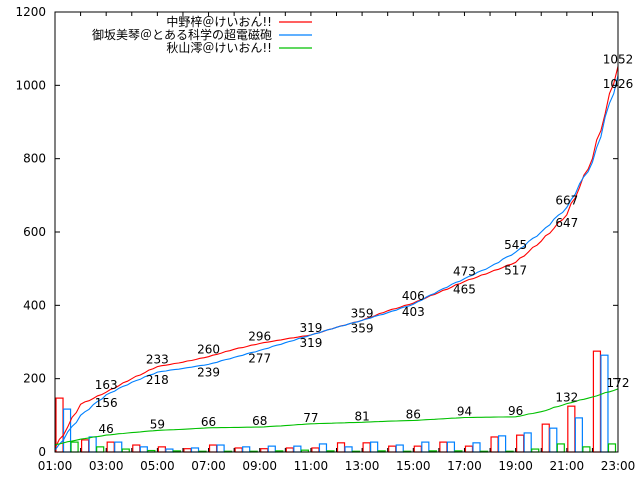  I want to click on data-label: 406, so click(413, 296).